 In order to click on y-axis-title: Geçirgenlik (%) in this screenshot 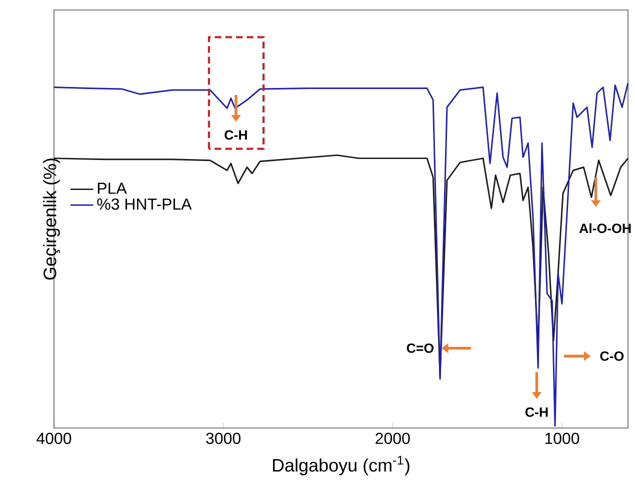, I will do `click(51, 219)`.